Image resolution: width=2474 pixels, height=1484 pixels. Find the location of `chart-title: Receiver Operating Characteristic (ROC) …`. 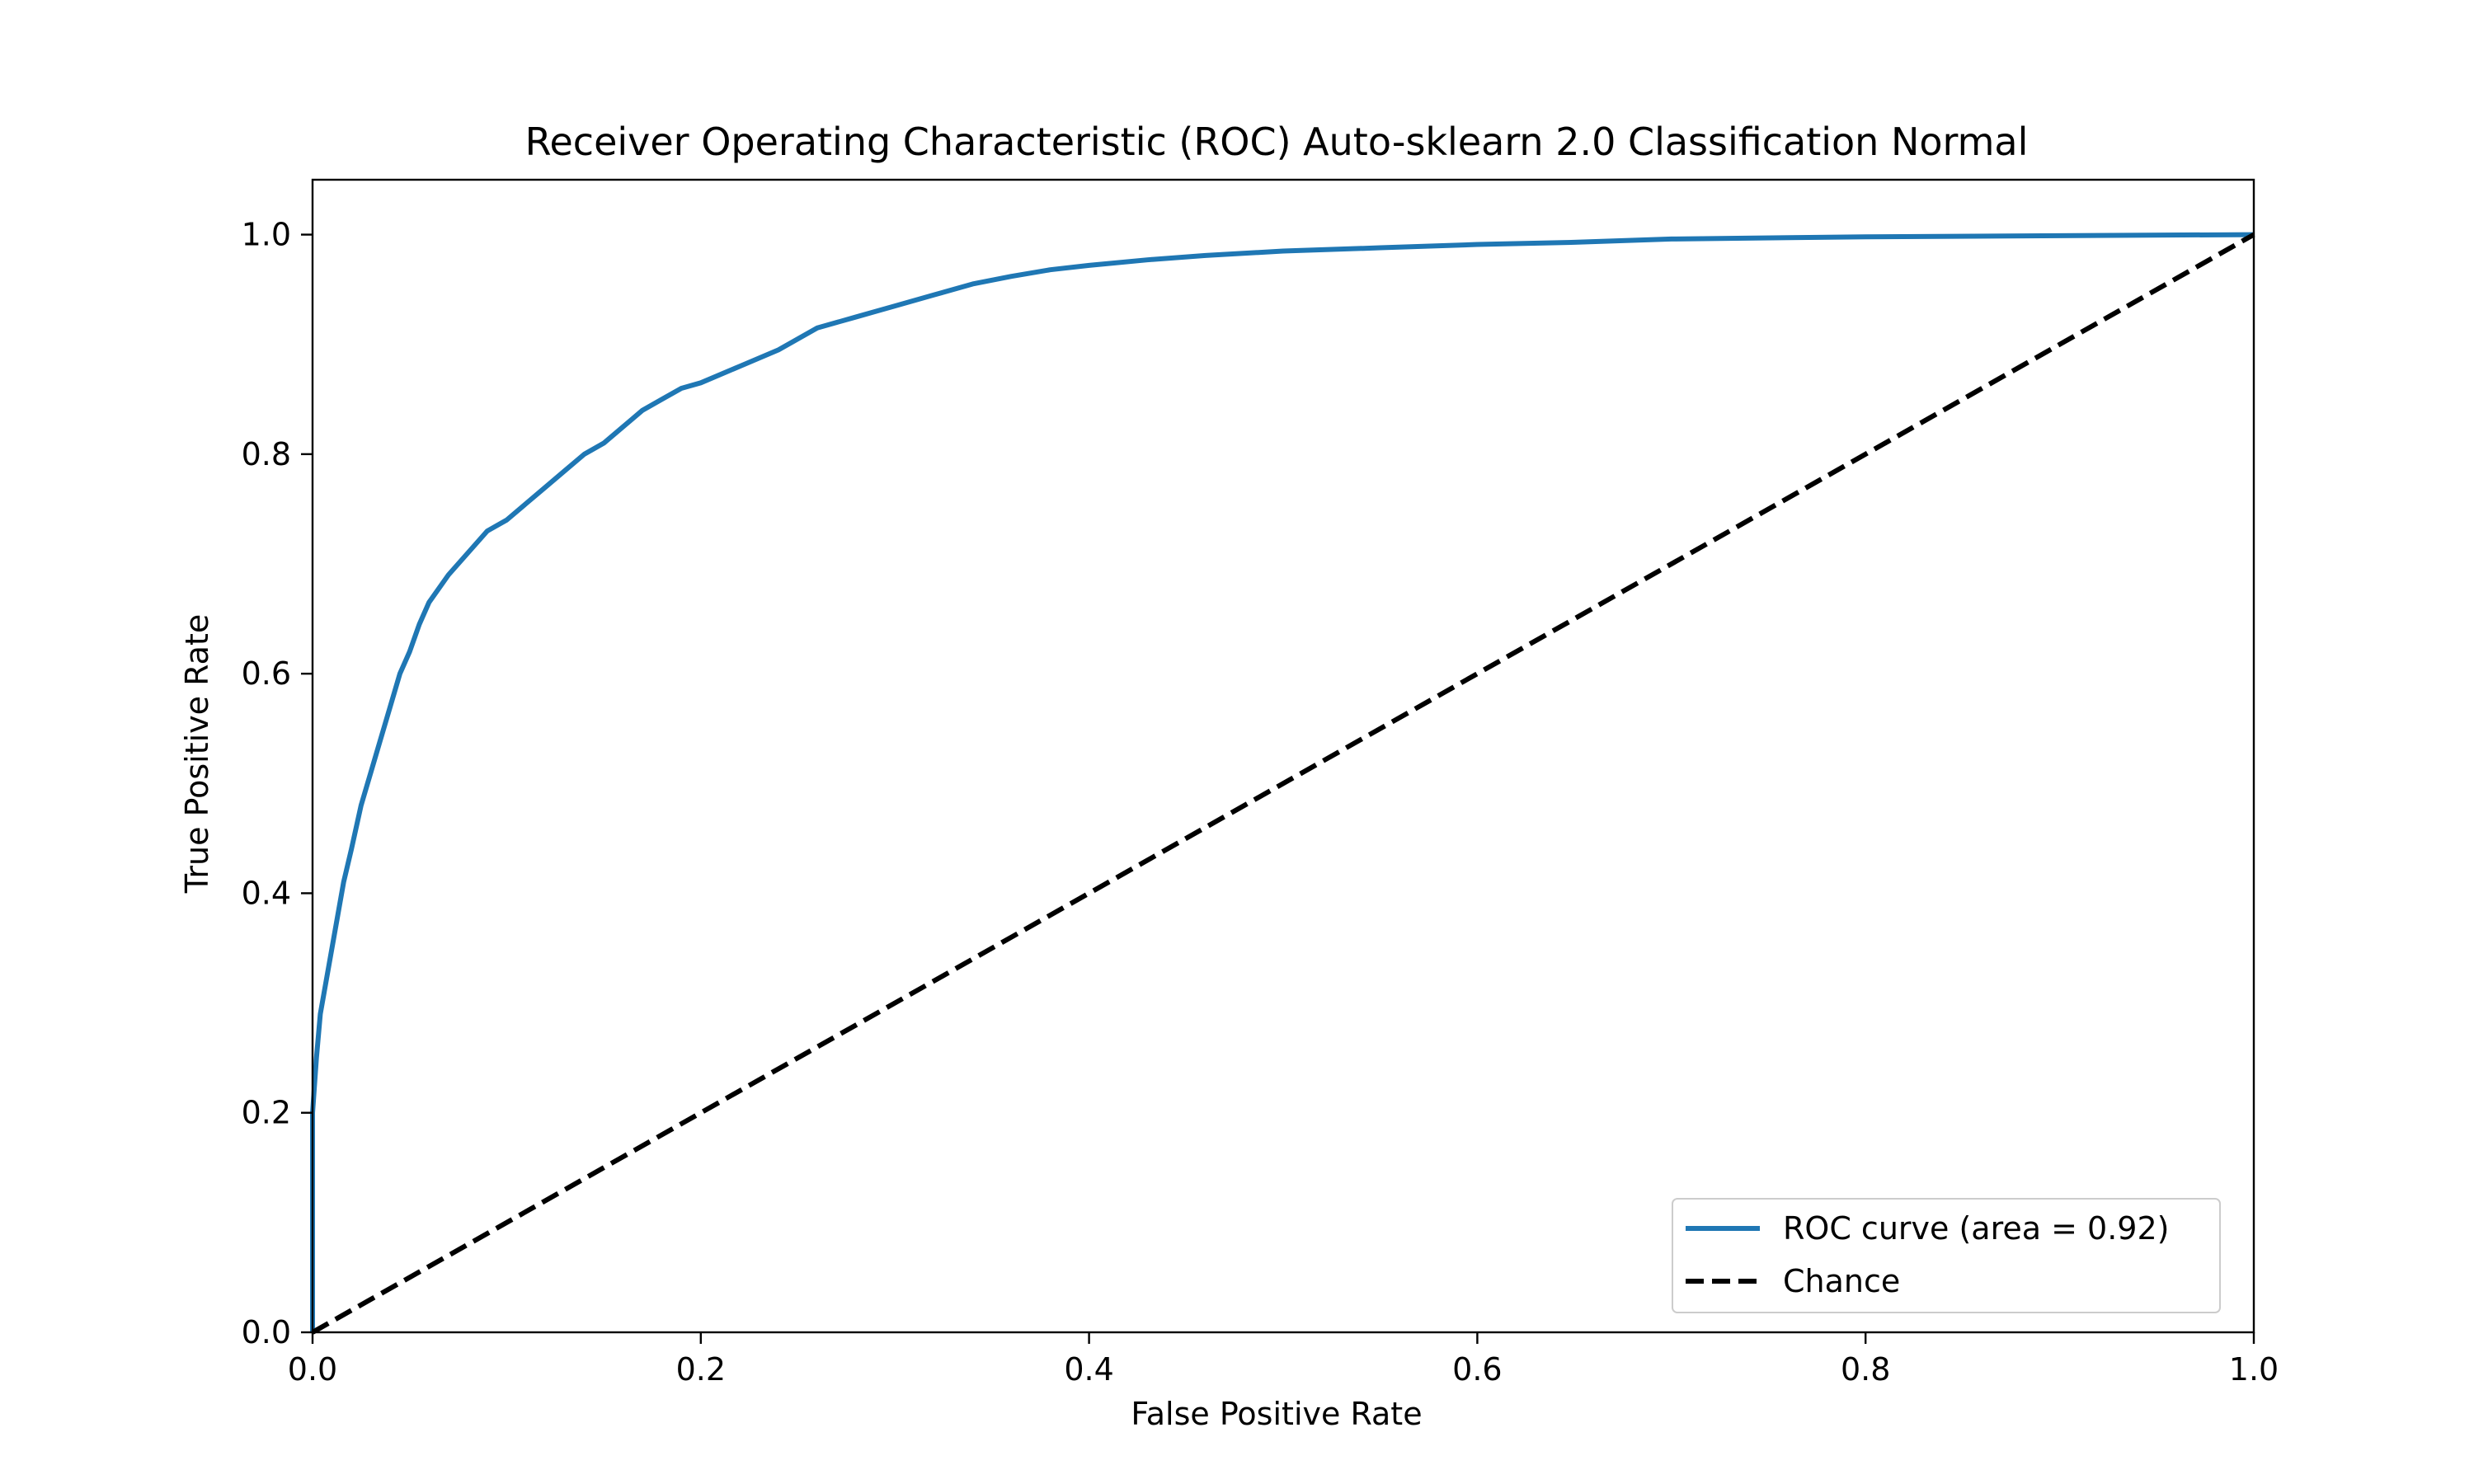

chart-title: Receiver Operating Characteristic (ROC) … is located at coordinates (1277, 142).